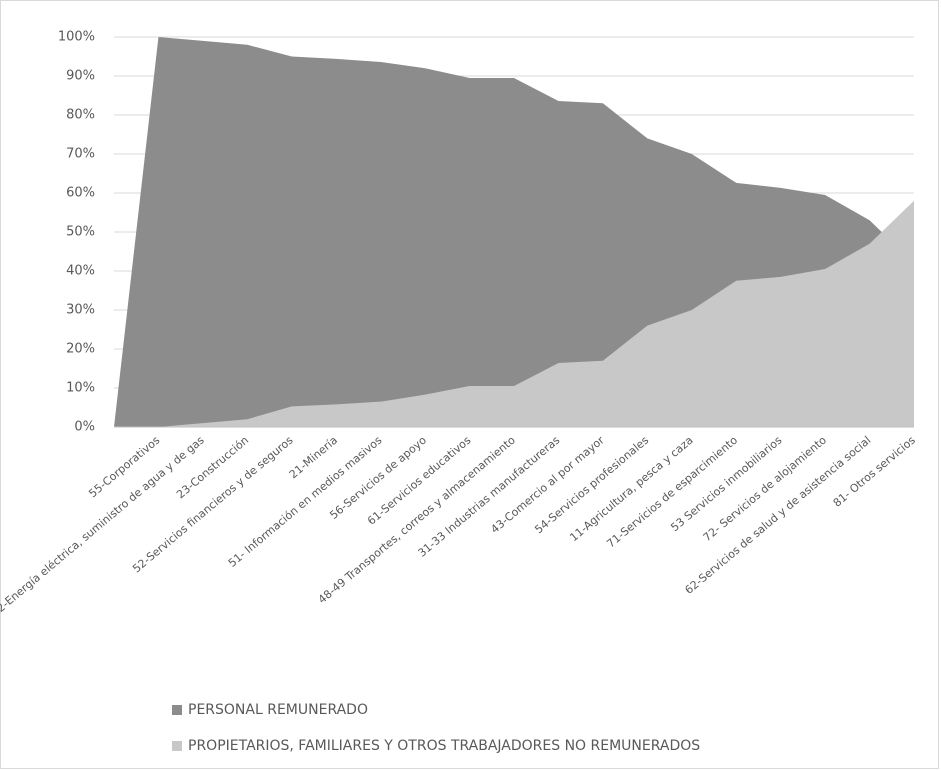 The width and height of the screenshot is (941, 770). I want to click on y-tick-label: 70%, so click(80, 154).